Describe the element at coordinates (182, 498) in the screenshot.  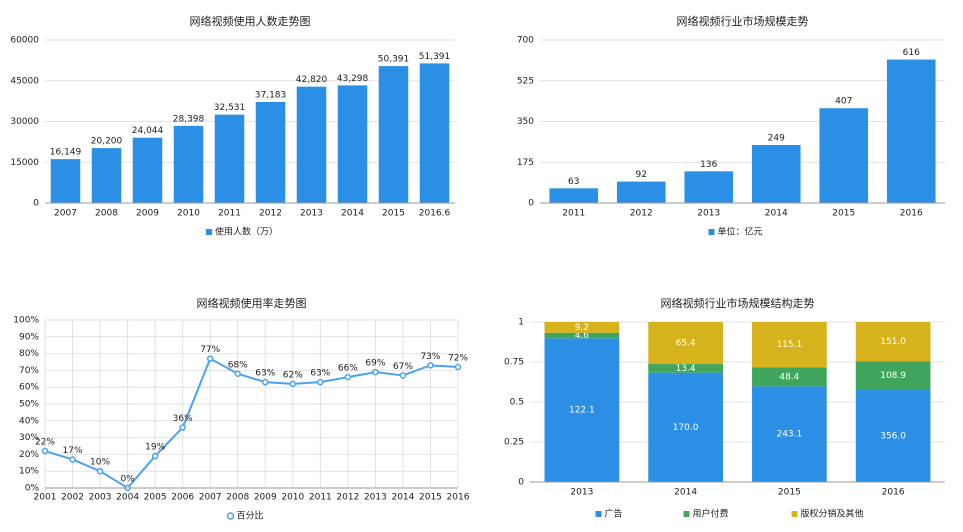
I see `x-tick-label: 2006` at that location.